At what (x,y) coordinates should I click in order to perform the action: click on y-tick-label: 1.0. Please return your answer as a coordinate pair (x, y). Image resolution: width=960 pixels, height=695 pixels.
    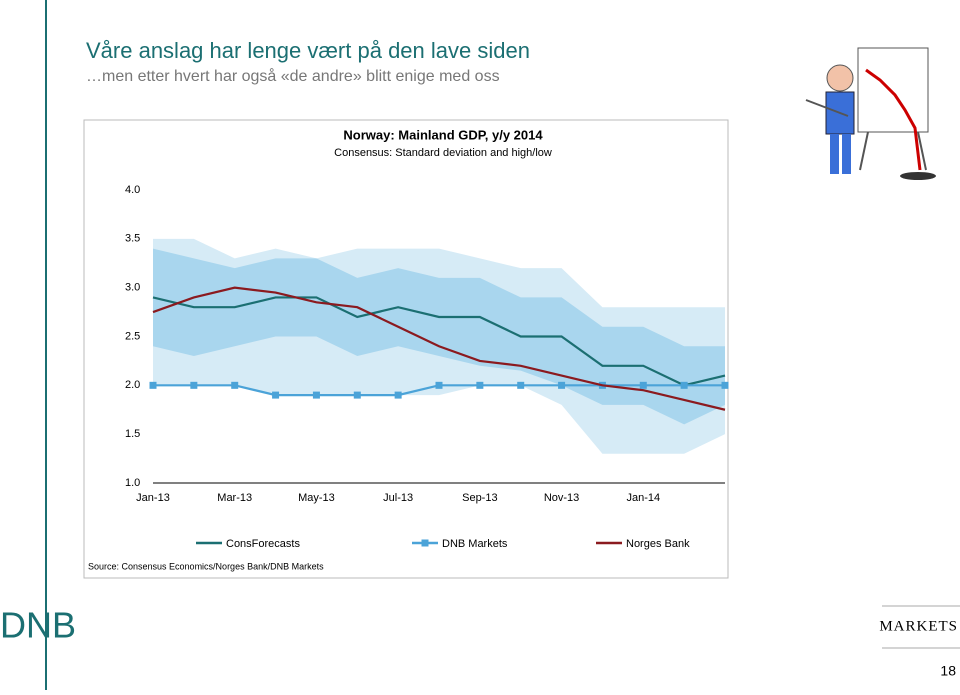
    Looking at the image, I should click on (132, 483).